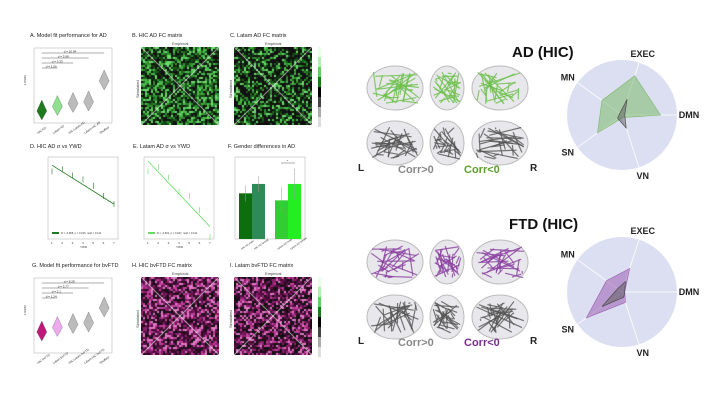 Image resolution: width=720 pixels, height=400 pixels. What do you see at coordinates (51, 296) in the screenshot?
I see `effect-size-label: d = 1.24` at bounding box center [51, 296].